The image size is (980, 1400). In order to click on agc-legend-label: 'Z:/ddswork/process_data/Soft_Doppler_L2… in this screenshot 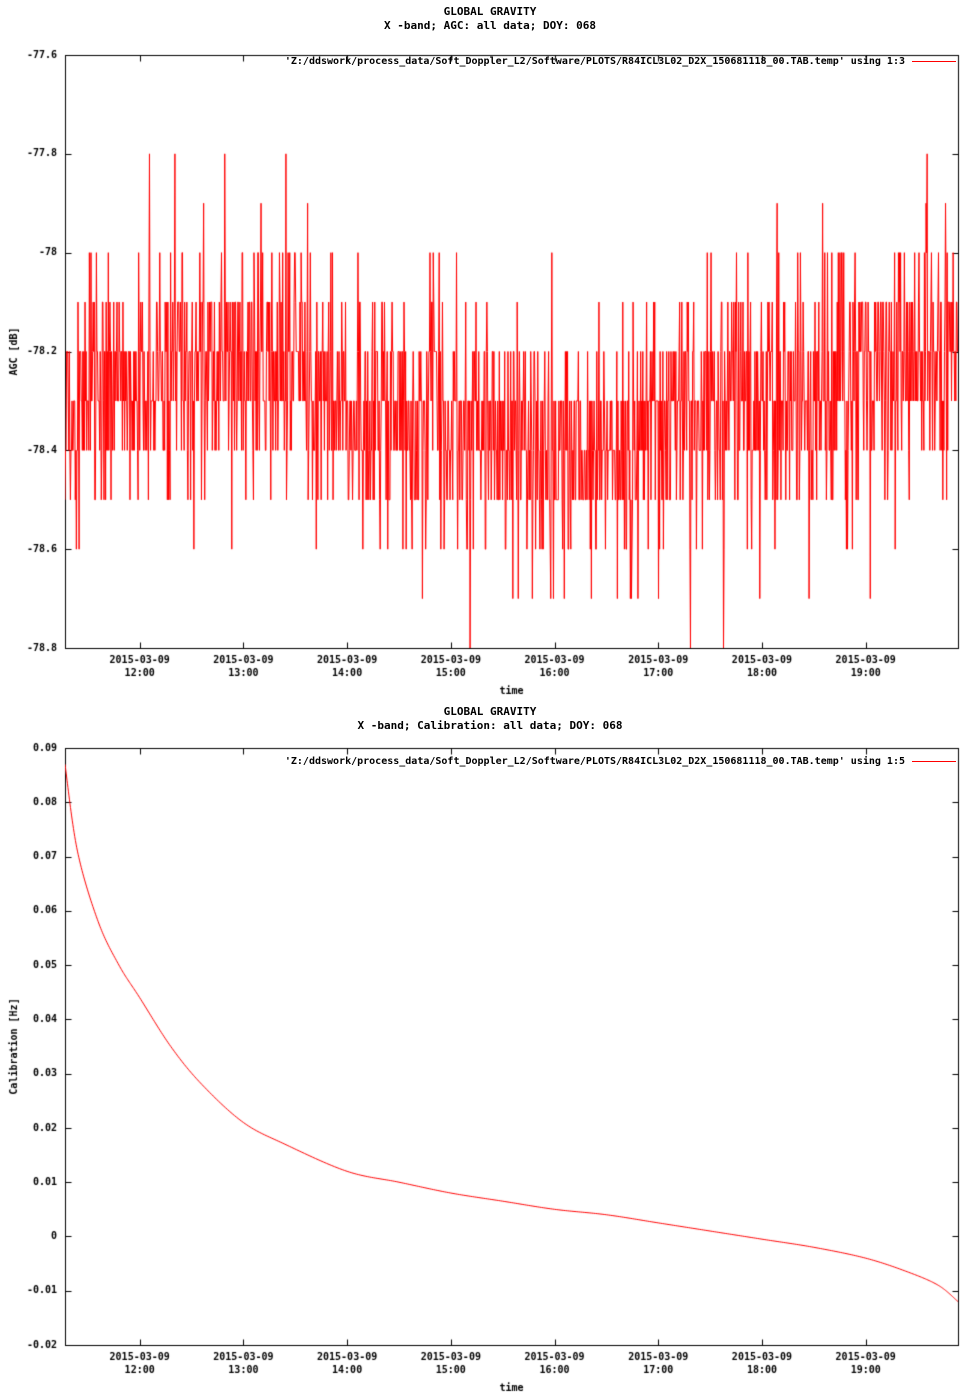, I will do `click(594, 61)`.